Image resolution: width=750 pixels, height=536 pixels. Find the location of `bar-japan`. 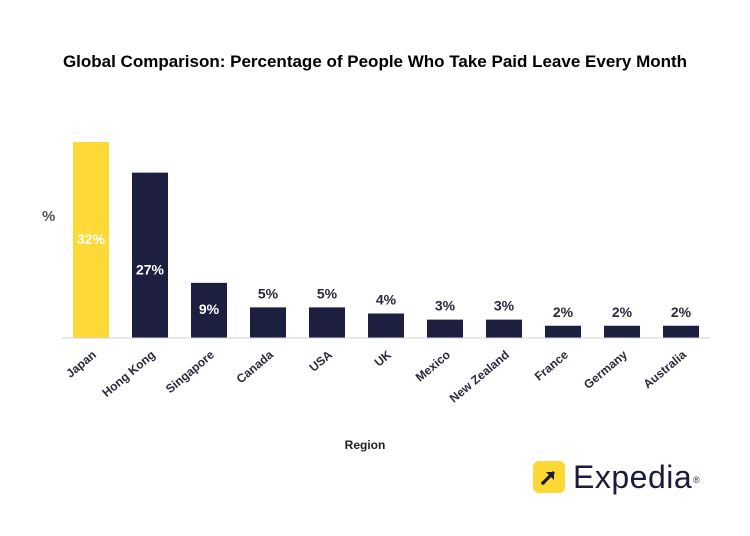

bar-japan is located at coordinates (91, 240).